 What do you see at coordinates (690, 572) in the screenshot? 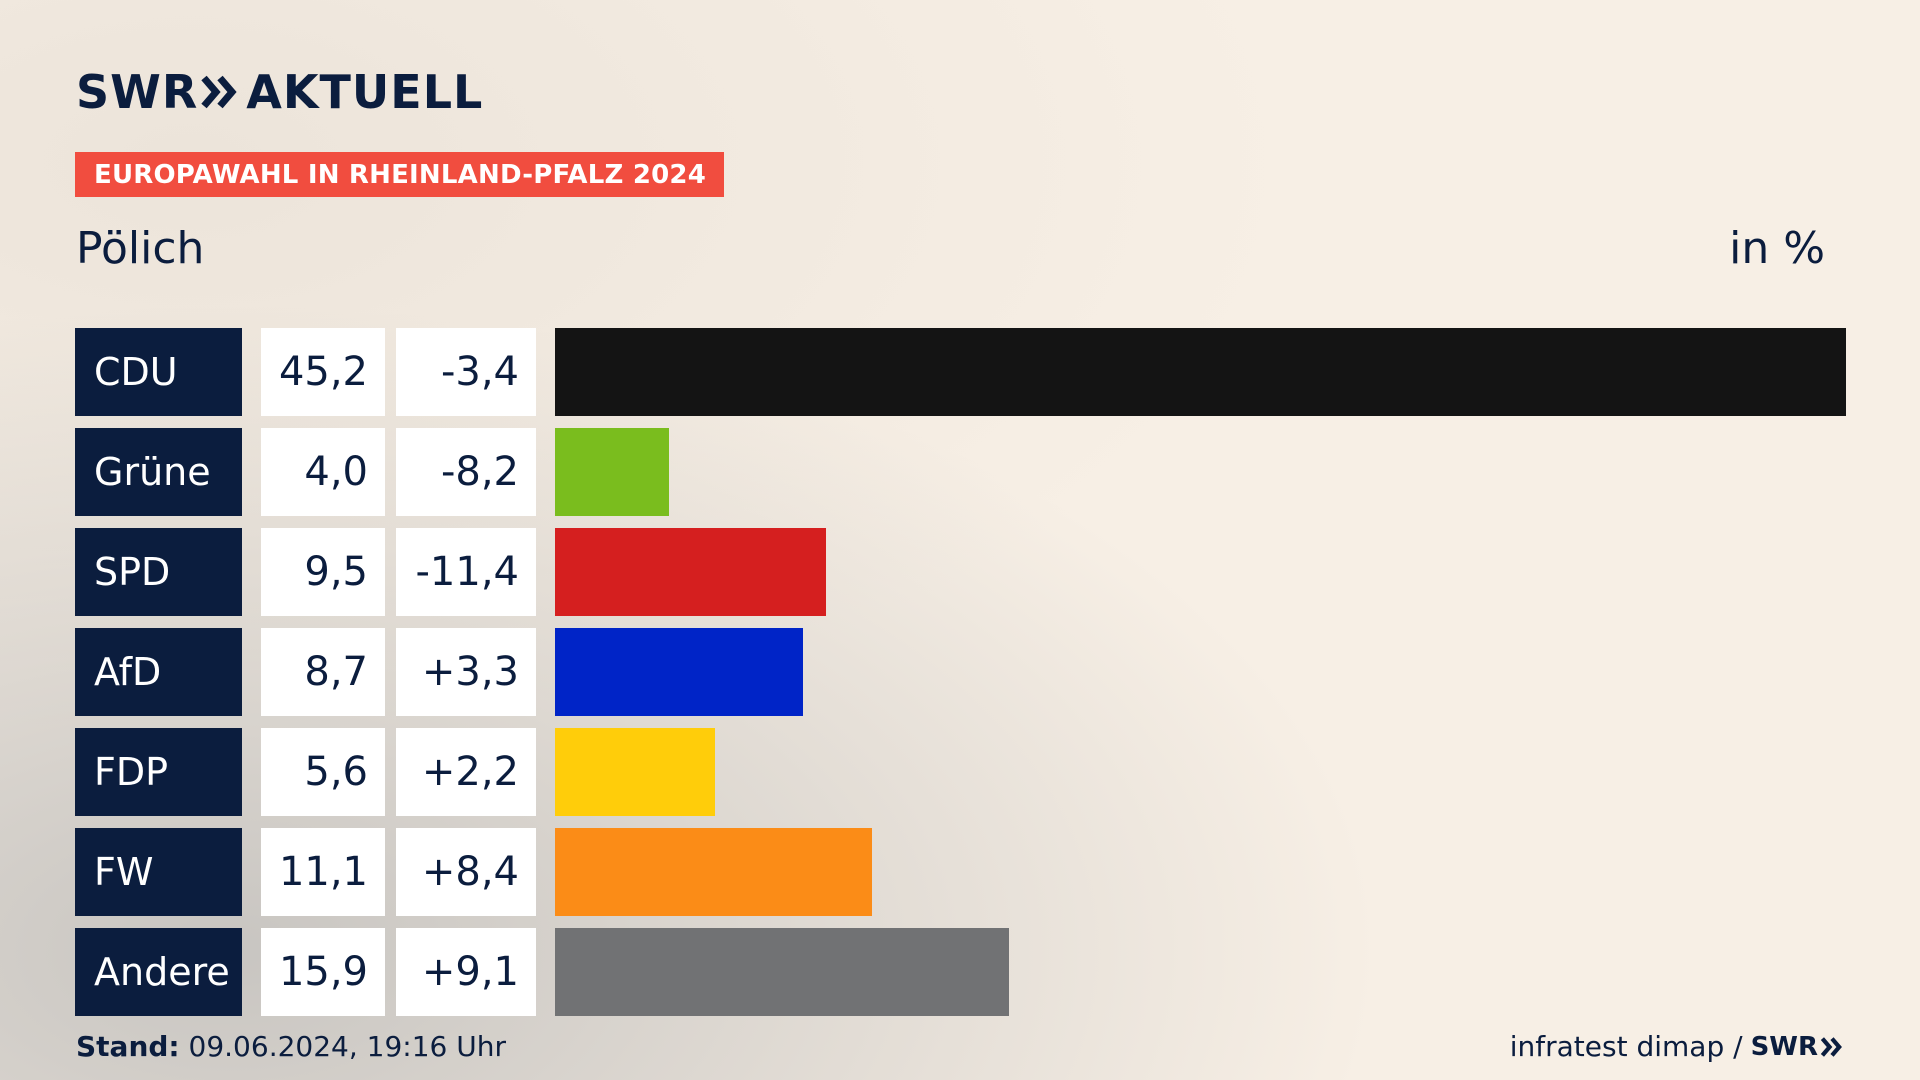
I see `bar-spd` at bounding box center [690, 572].